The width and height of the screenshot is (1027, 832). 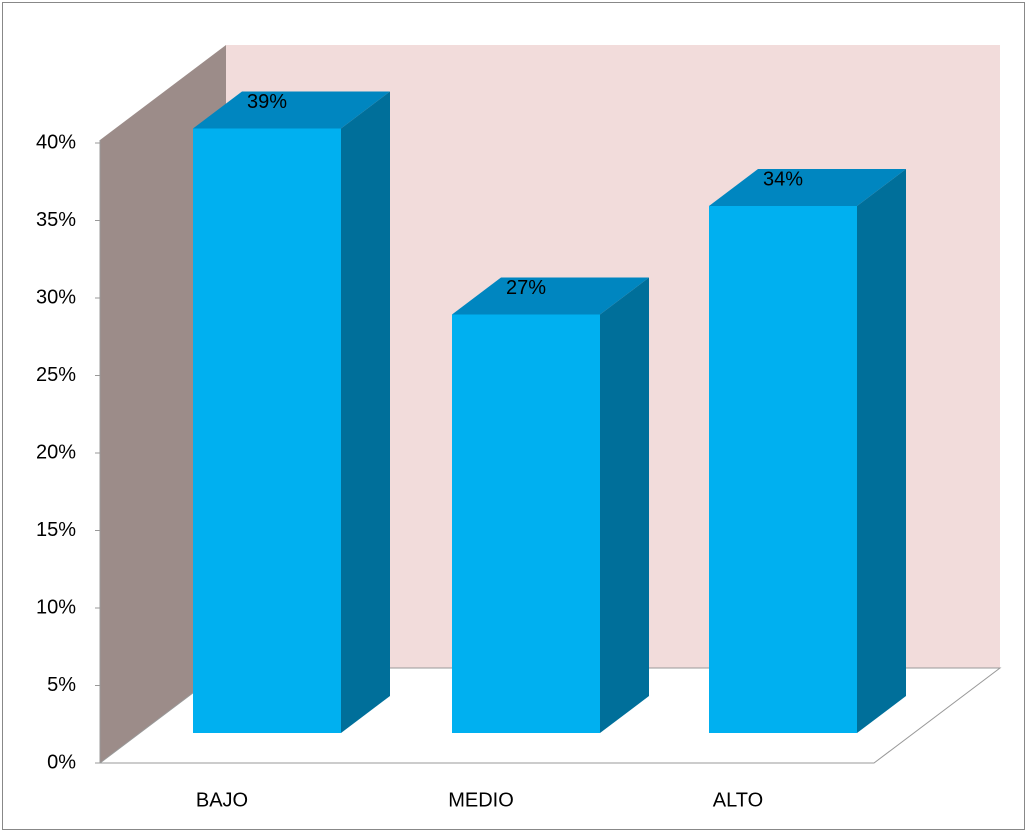 What do you see at coordinates (222, 800) in the screenshot?
I see `x-tick-label: BAJO` at bounding box center [222, 800].